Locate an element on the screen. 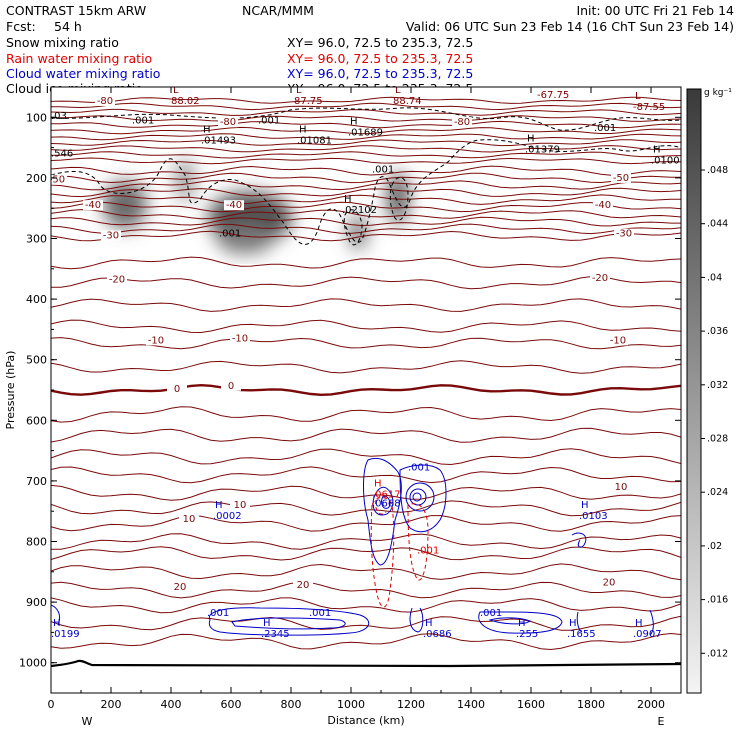 The image size is (740, 740). colorbar-tick-label: .044 is located at coordinates (717, 224).